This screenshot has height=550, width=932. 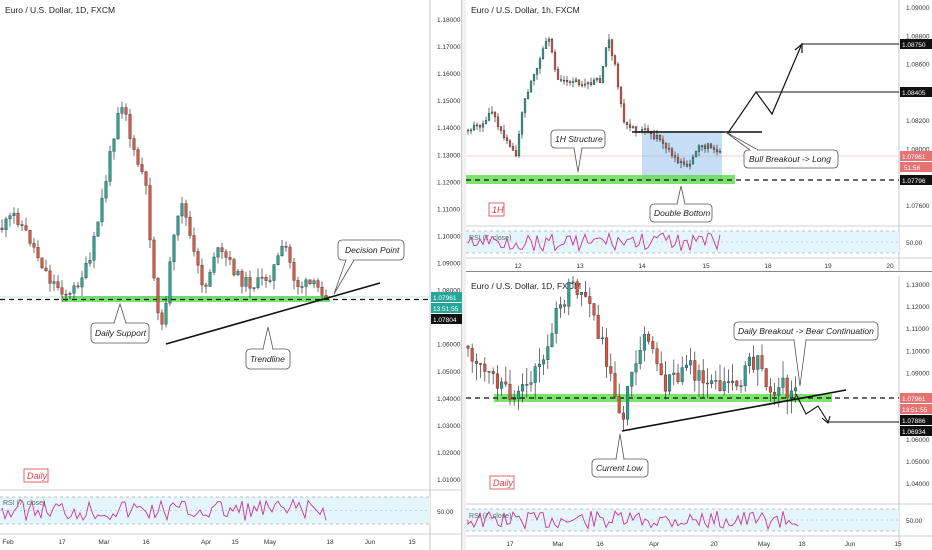 I want to click on trendline, so click(x=273, y=313).